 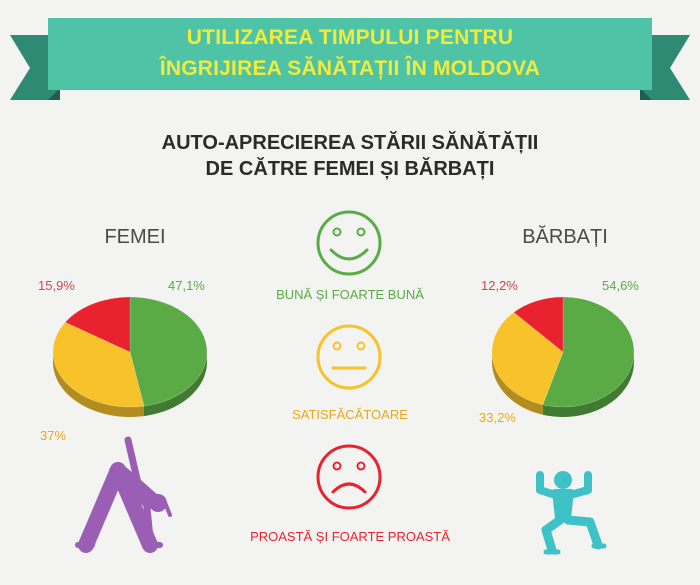 What do you see at coordinates (497, 417) in the screenshot?
I see `barbati-satisfactory-value-label: 33,2%` at bounding box center [497, 417].